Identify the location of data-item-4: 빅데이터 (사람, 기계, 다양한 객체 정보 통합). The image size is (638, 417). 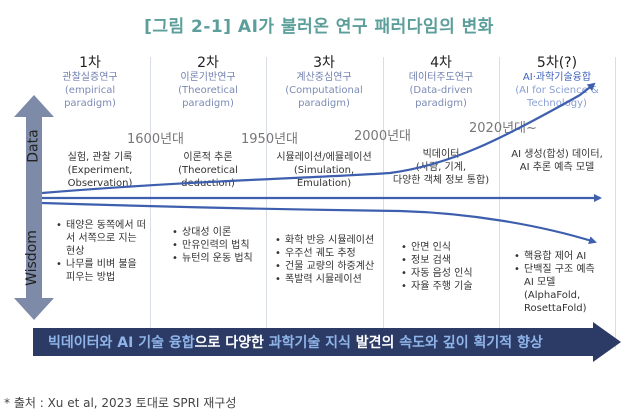
(441, 167).